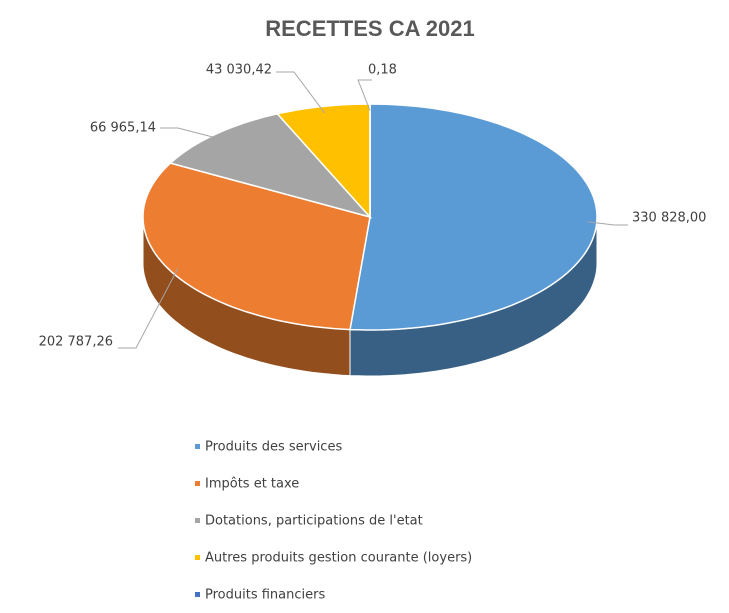 The height and width of the screenshot is (613, 729). Describe the element at coordinates (239, 70) in the screenshot. I see `data-label: 43 030,42` at that location.